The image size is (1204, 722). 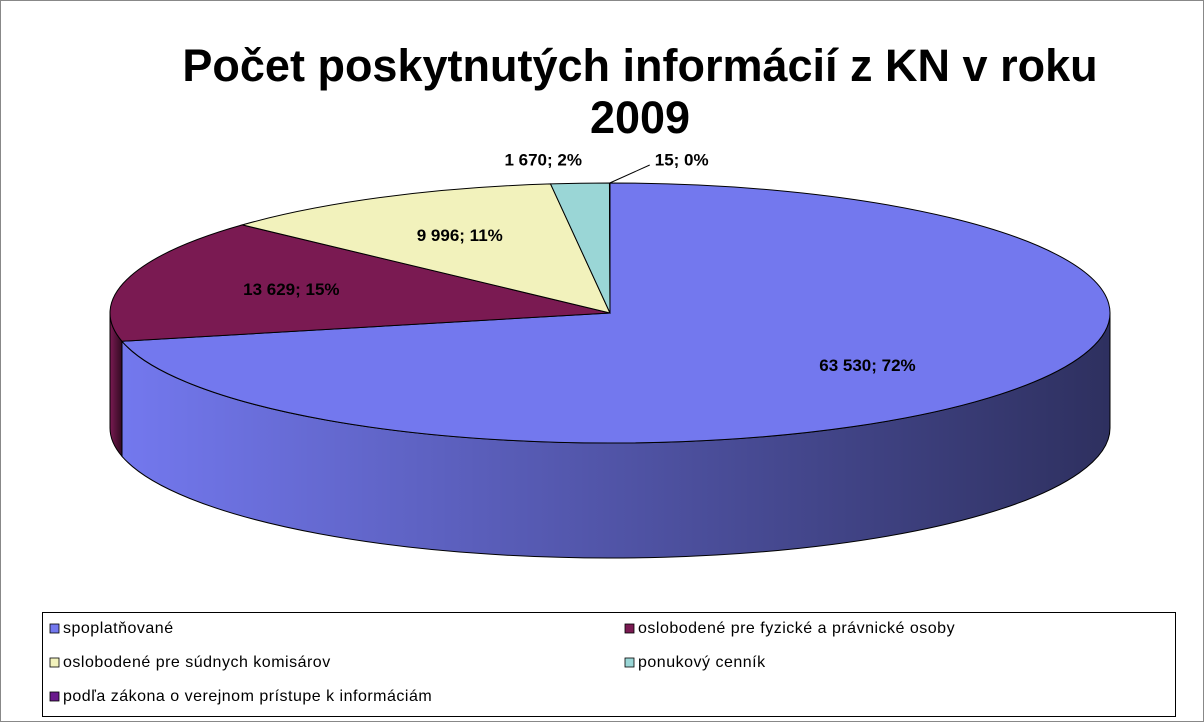 What do you see at coordinates (291, 289) in the screenshot?
I see `data-label: 13 629; 15%` at bounding box center [291, 289].